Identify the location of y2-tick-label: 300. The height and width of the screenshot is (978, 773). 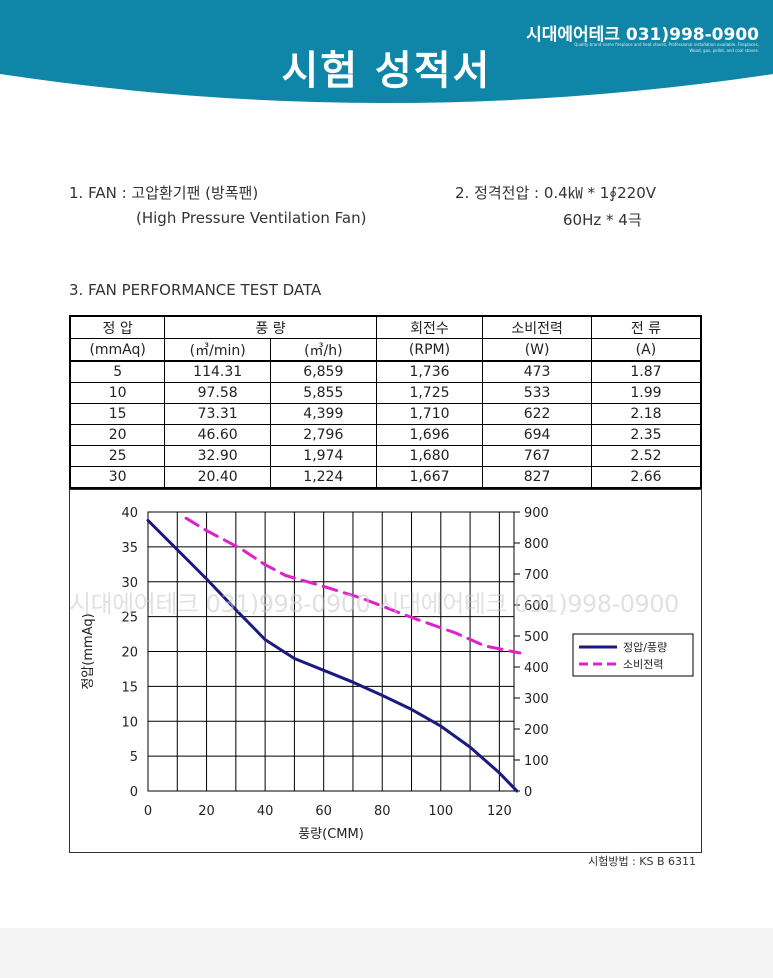
(536, 699).